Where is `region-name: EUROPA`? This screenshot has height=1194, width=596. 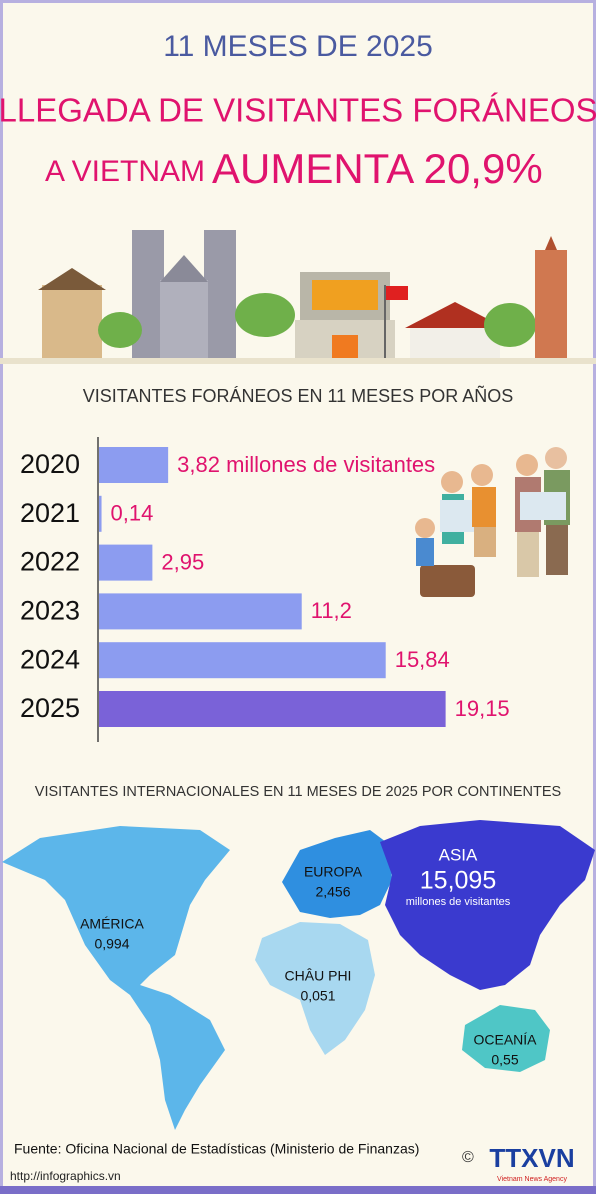 region-name: EUROPA is located at coordinates (333, 872).